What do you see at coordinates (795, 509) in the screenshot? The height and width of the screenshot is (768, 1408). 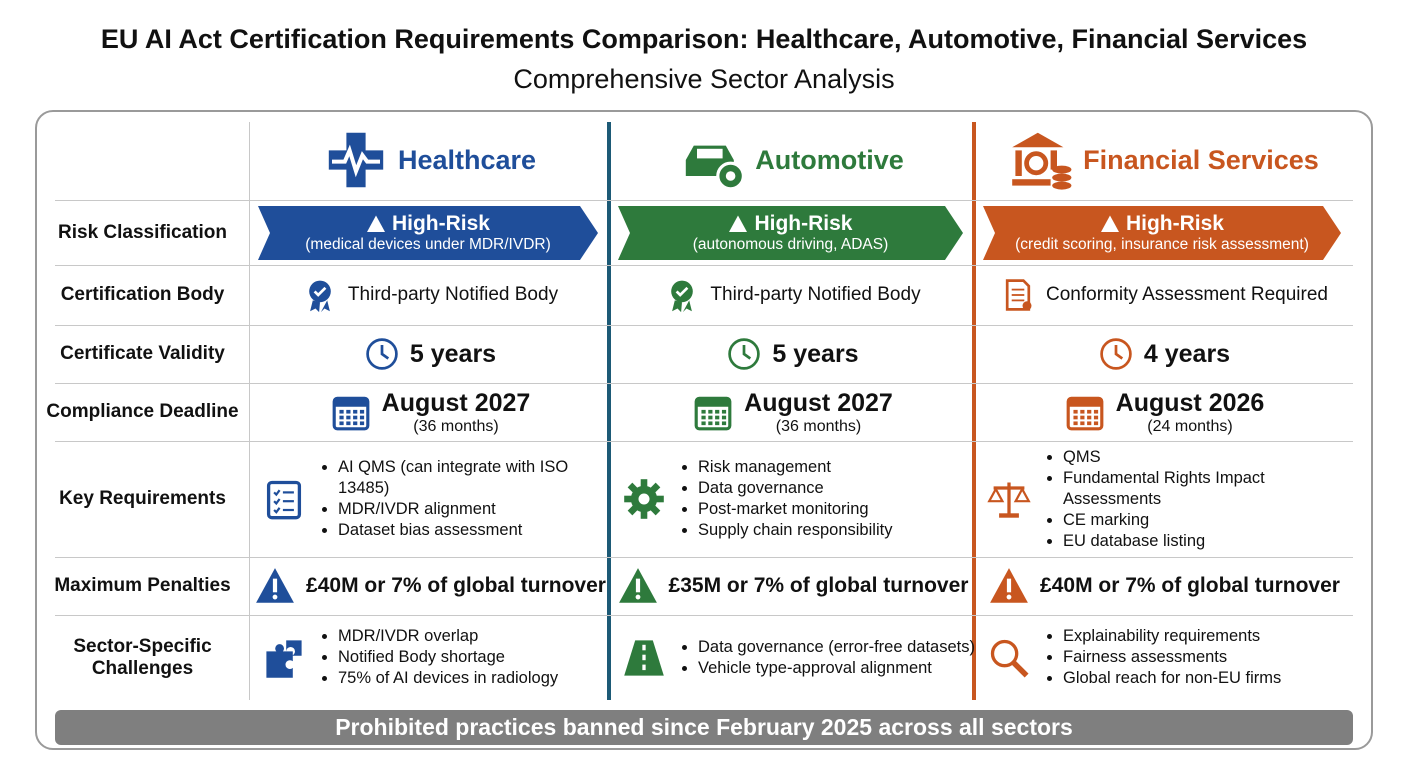 I see `bullet-item: Post-market monitoring` at bounding box center [795, 509].